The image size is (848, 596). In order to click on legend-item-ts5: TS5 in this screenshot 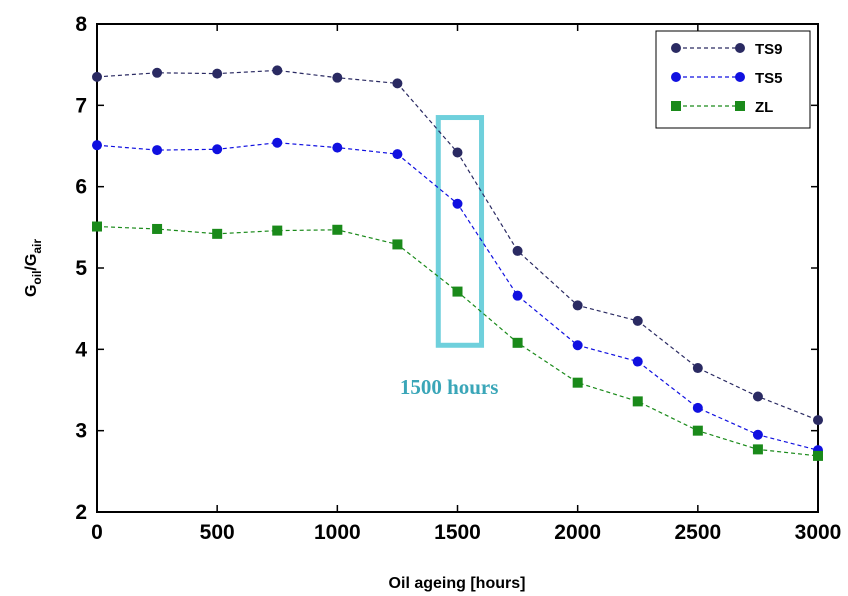, I will do `click(727, 78)`.